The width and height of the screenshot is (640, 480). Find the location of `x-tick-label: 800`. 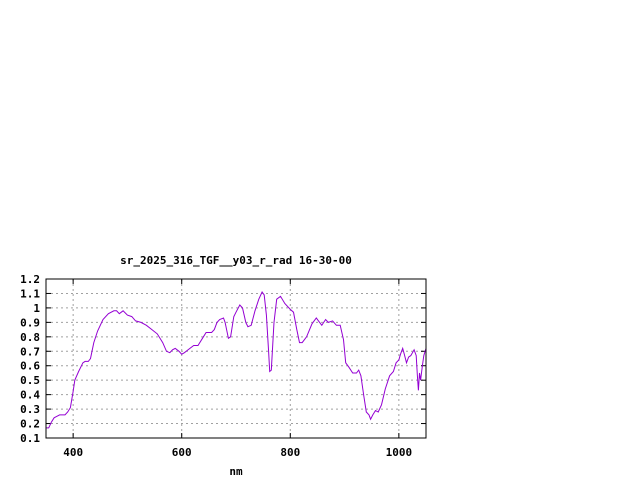

x-tick-label: 800 is located at coordinates (290, 452).